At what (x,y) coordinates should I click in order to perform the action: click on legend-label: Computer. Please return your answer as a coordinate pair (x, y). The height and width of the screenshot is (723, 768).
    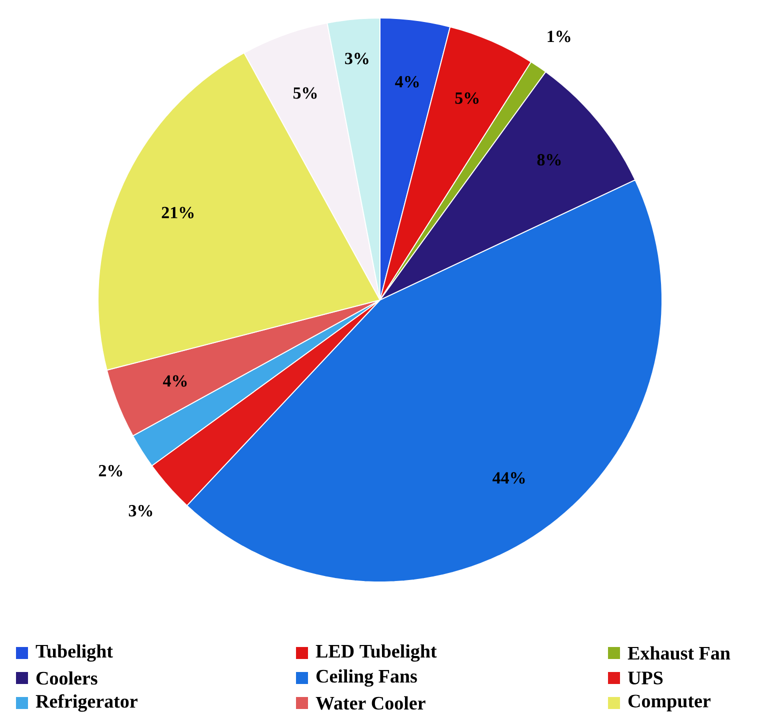
    Looking at the image, I should click on (669, 703).